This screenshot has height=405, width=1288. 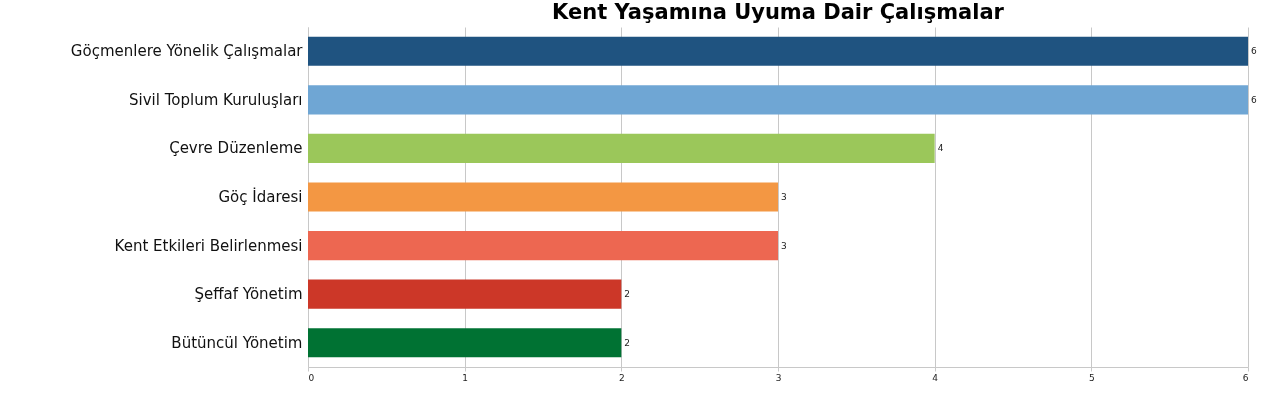 I want to click on x-tick-label: 4, so click(x=935, y=377).